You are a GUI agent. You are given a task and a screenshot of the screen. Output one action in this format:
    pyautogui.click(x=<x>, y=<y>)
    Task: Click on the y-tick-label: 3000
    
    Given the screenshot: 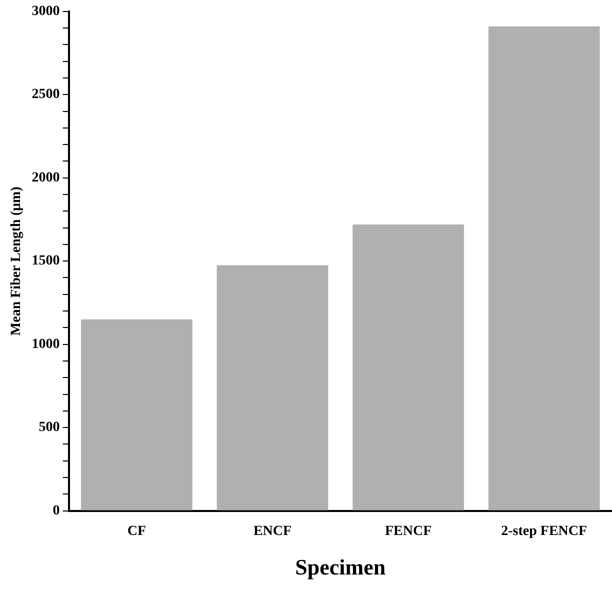 What is the action you would take?
    pyautogui.click(x=46, y=12)
    